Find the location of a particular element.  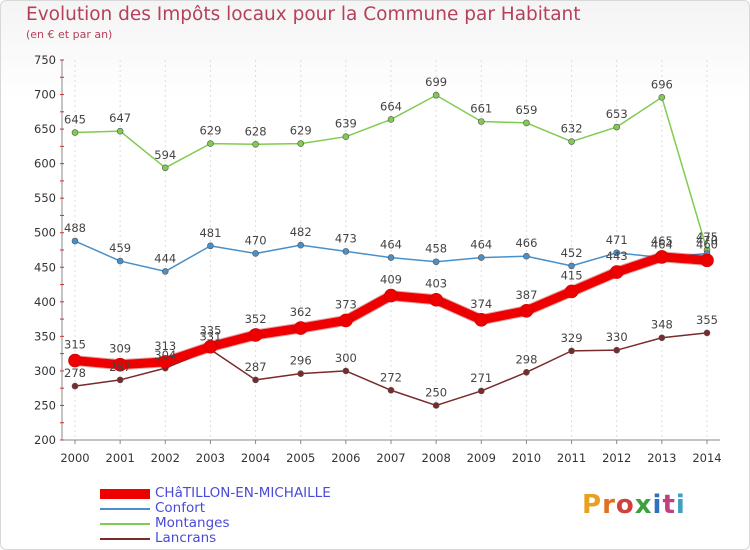

data-label: 331 is located at coordinates (210, 336).